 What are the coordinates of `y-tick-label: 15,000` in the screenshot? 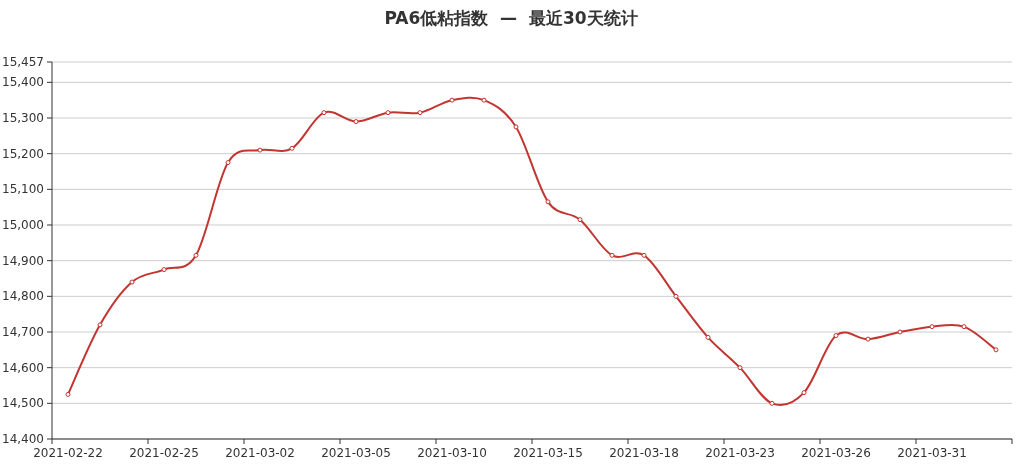 It's located at (23, 225).